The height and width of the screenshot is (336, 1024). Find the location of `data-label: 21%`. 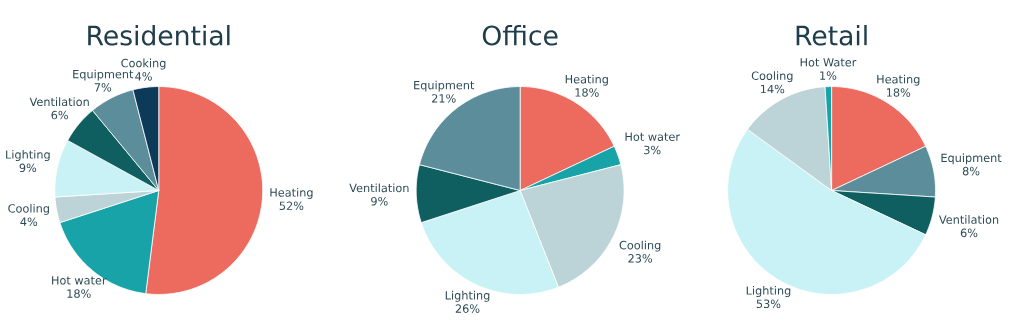

data-label: 21% is located at coordinates (444, 98).